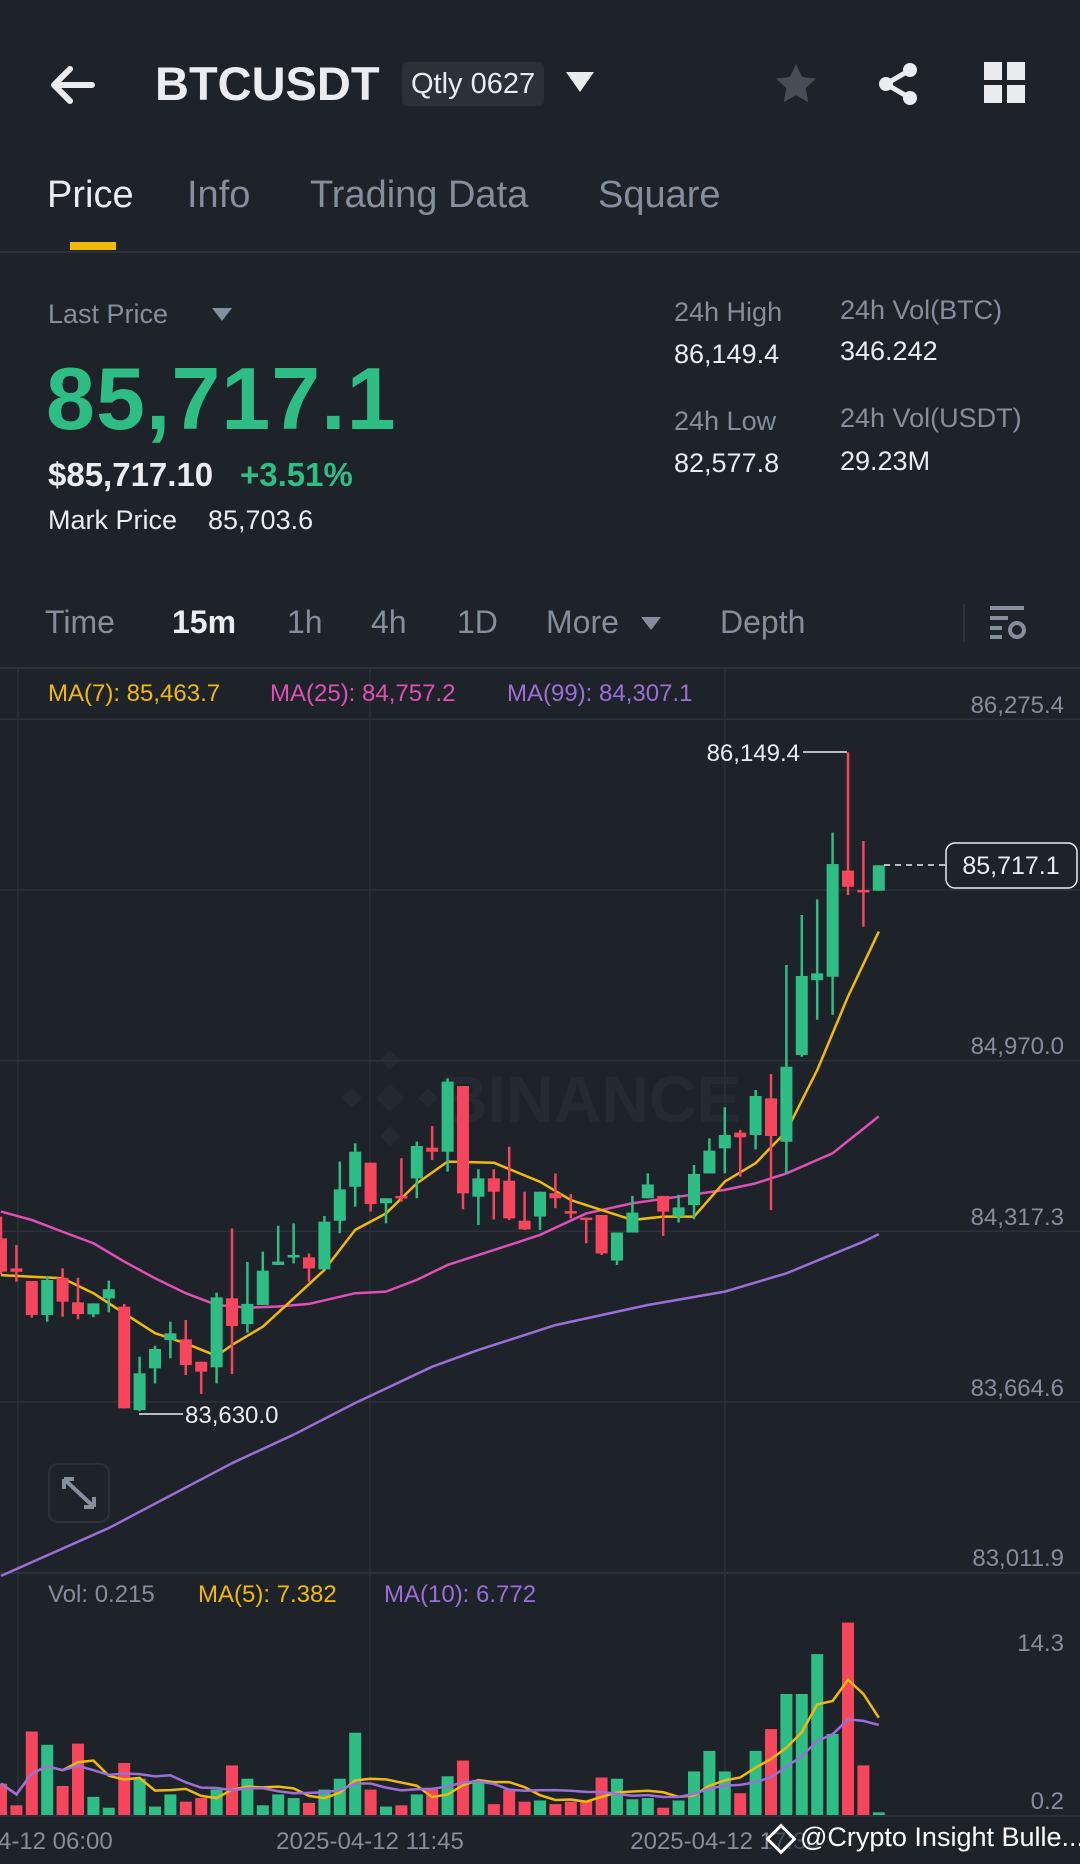  What do you see at coordinates (931, 418) in the screenshot?
I see `24h-vol-usdt-label: 24h Vol(USDT)` at bounding box center [931, 418].